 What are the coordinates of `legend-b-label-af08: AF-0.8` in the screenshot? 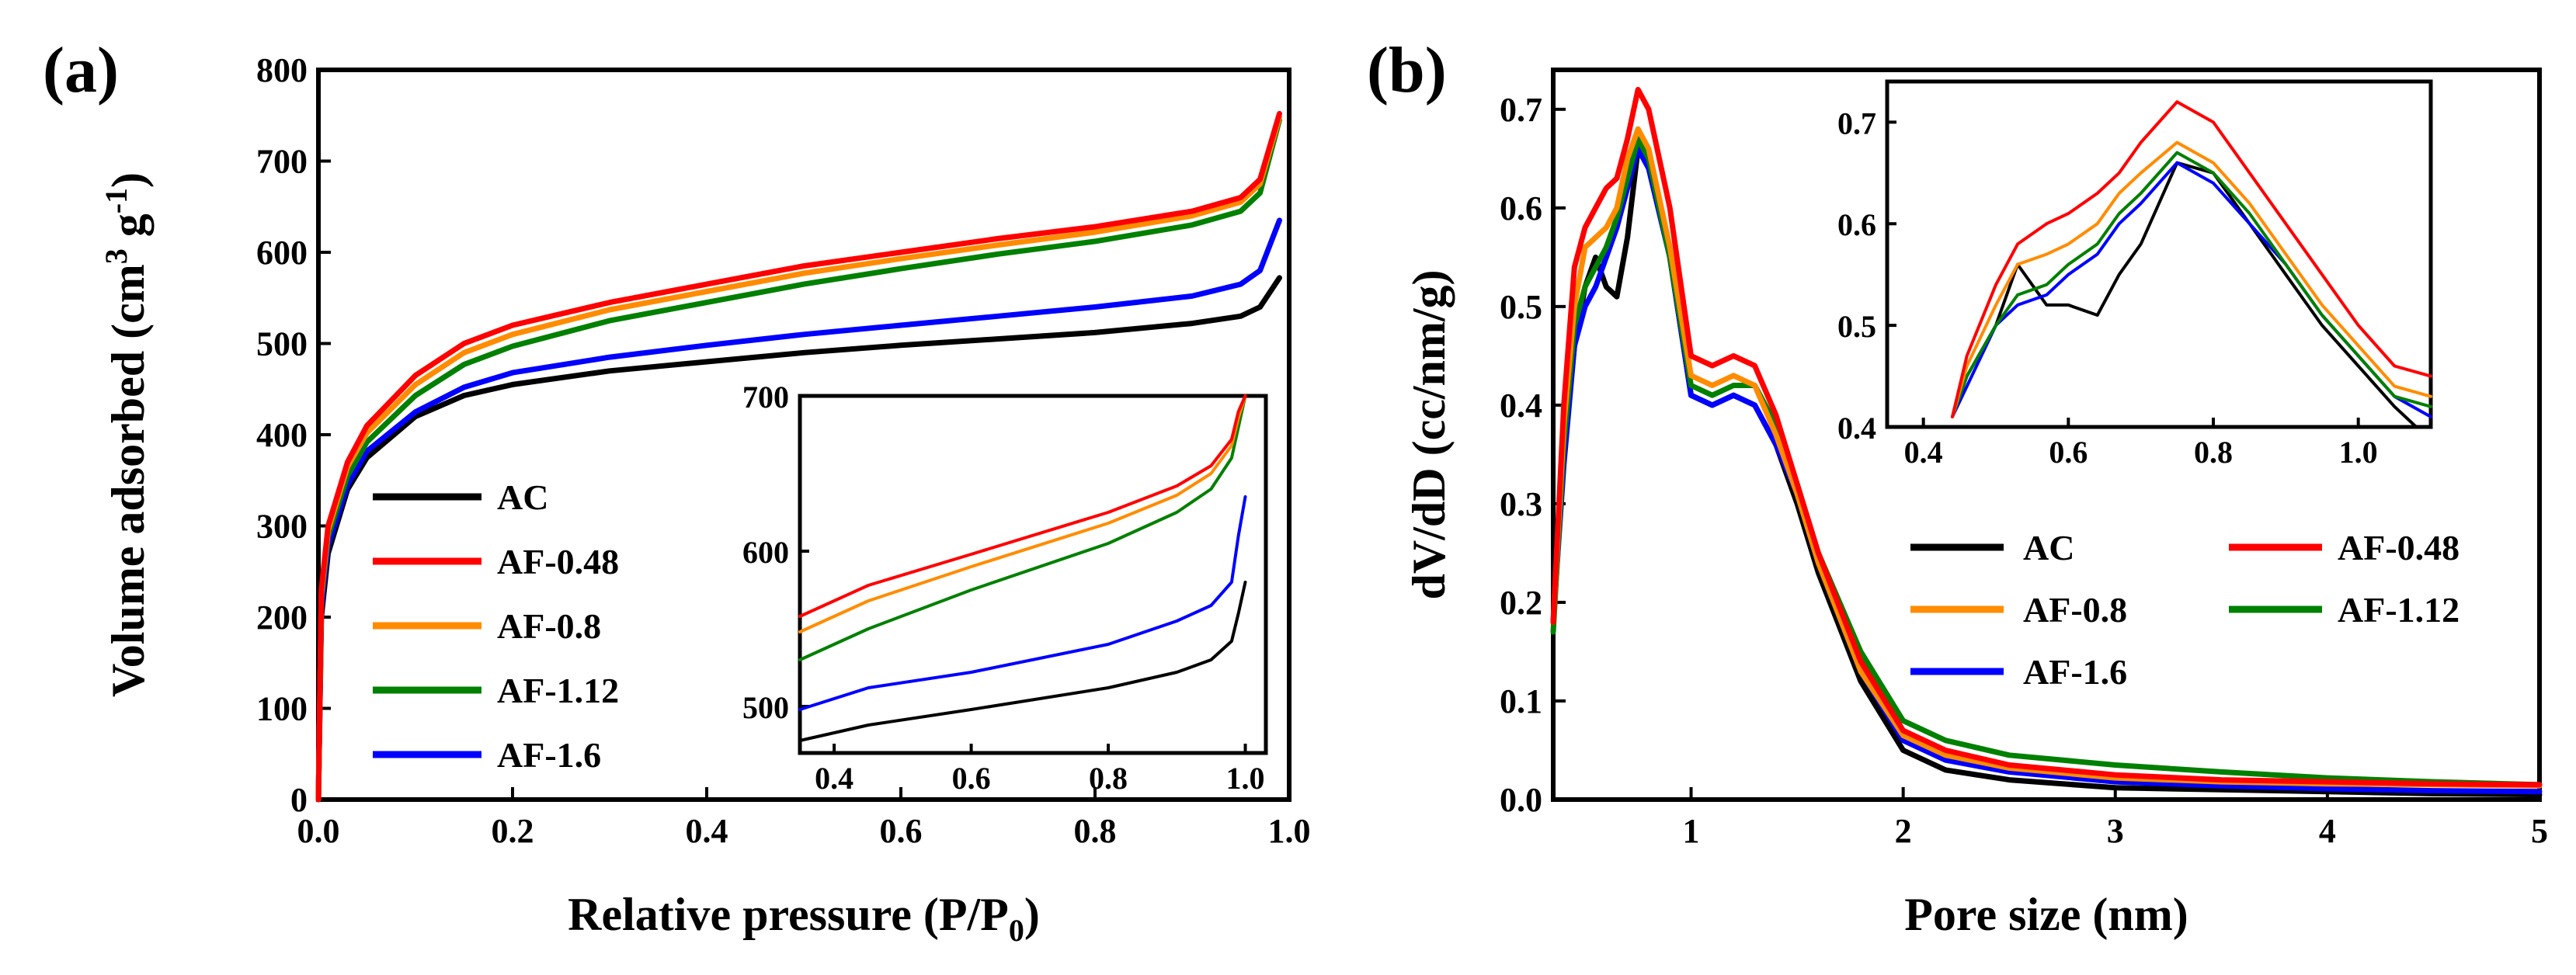 It's located at (2075, 610).